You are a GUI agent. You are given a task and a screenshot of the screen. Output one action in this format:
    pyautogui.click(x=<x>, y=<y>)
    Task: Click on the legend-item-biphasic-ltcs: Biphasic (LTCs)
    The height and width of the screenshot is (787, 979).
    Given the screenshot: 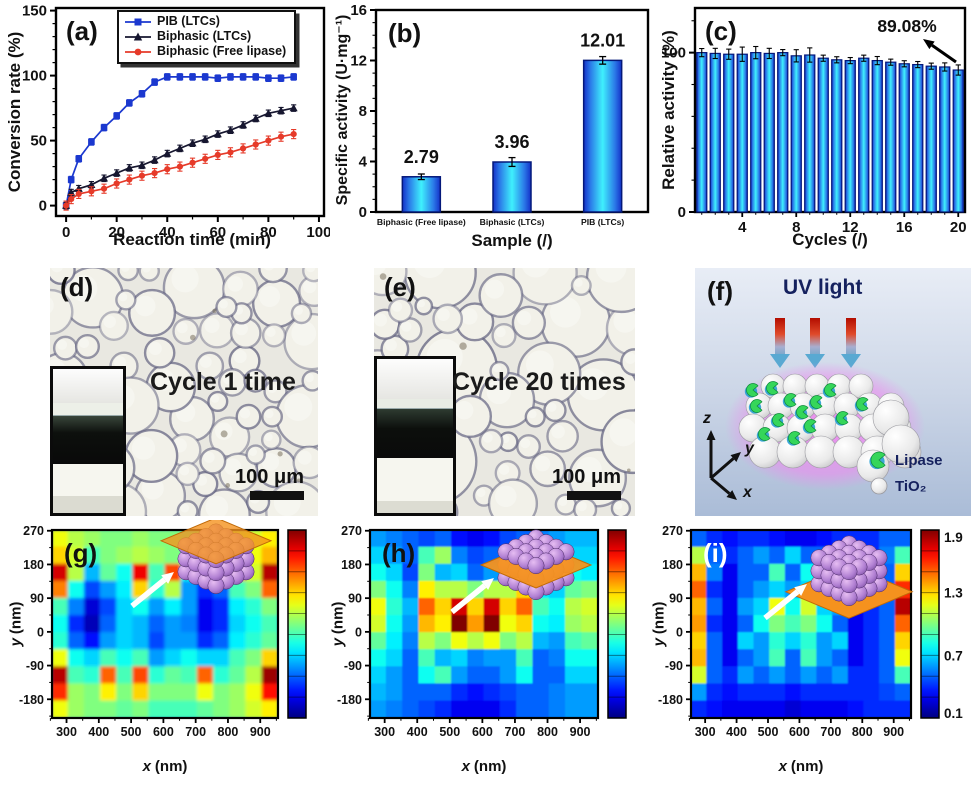 What is the action you would take?
    pyautogui.click(x=205, y=36)
    